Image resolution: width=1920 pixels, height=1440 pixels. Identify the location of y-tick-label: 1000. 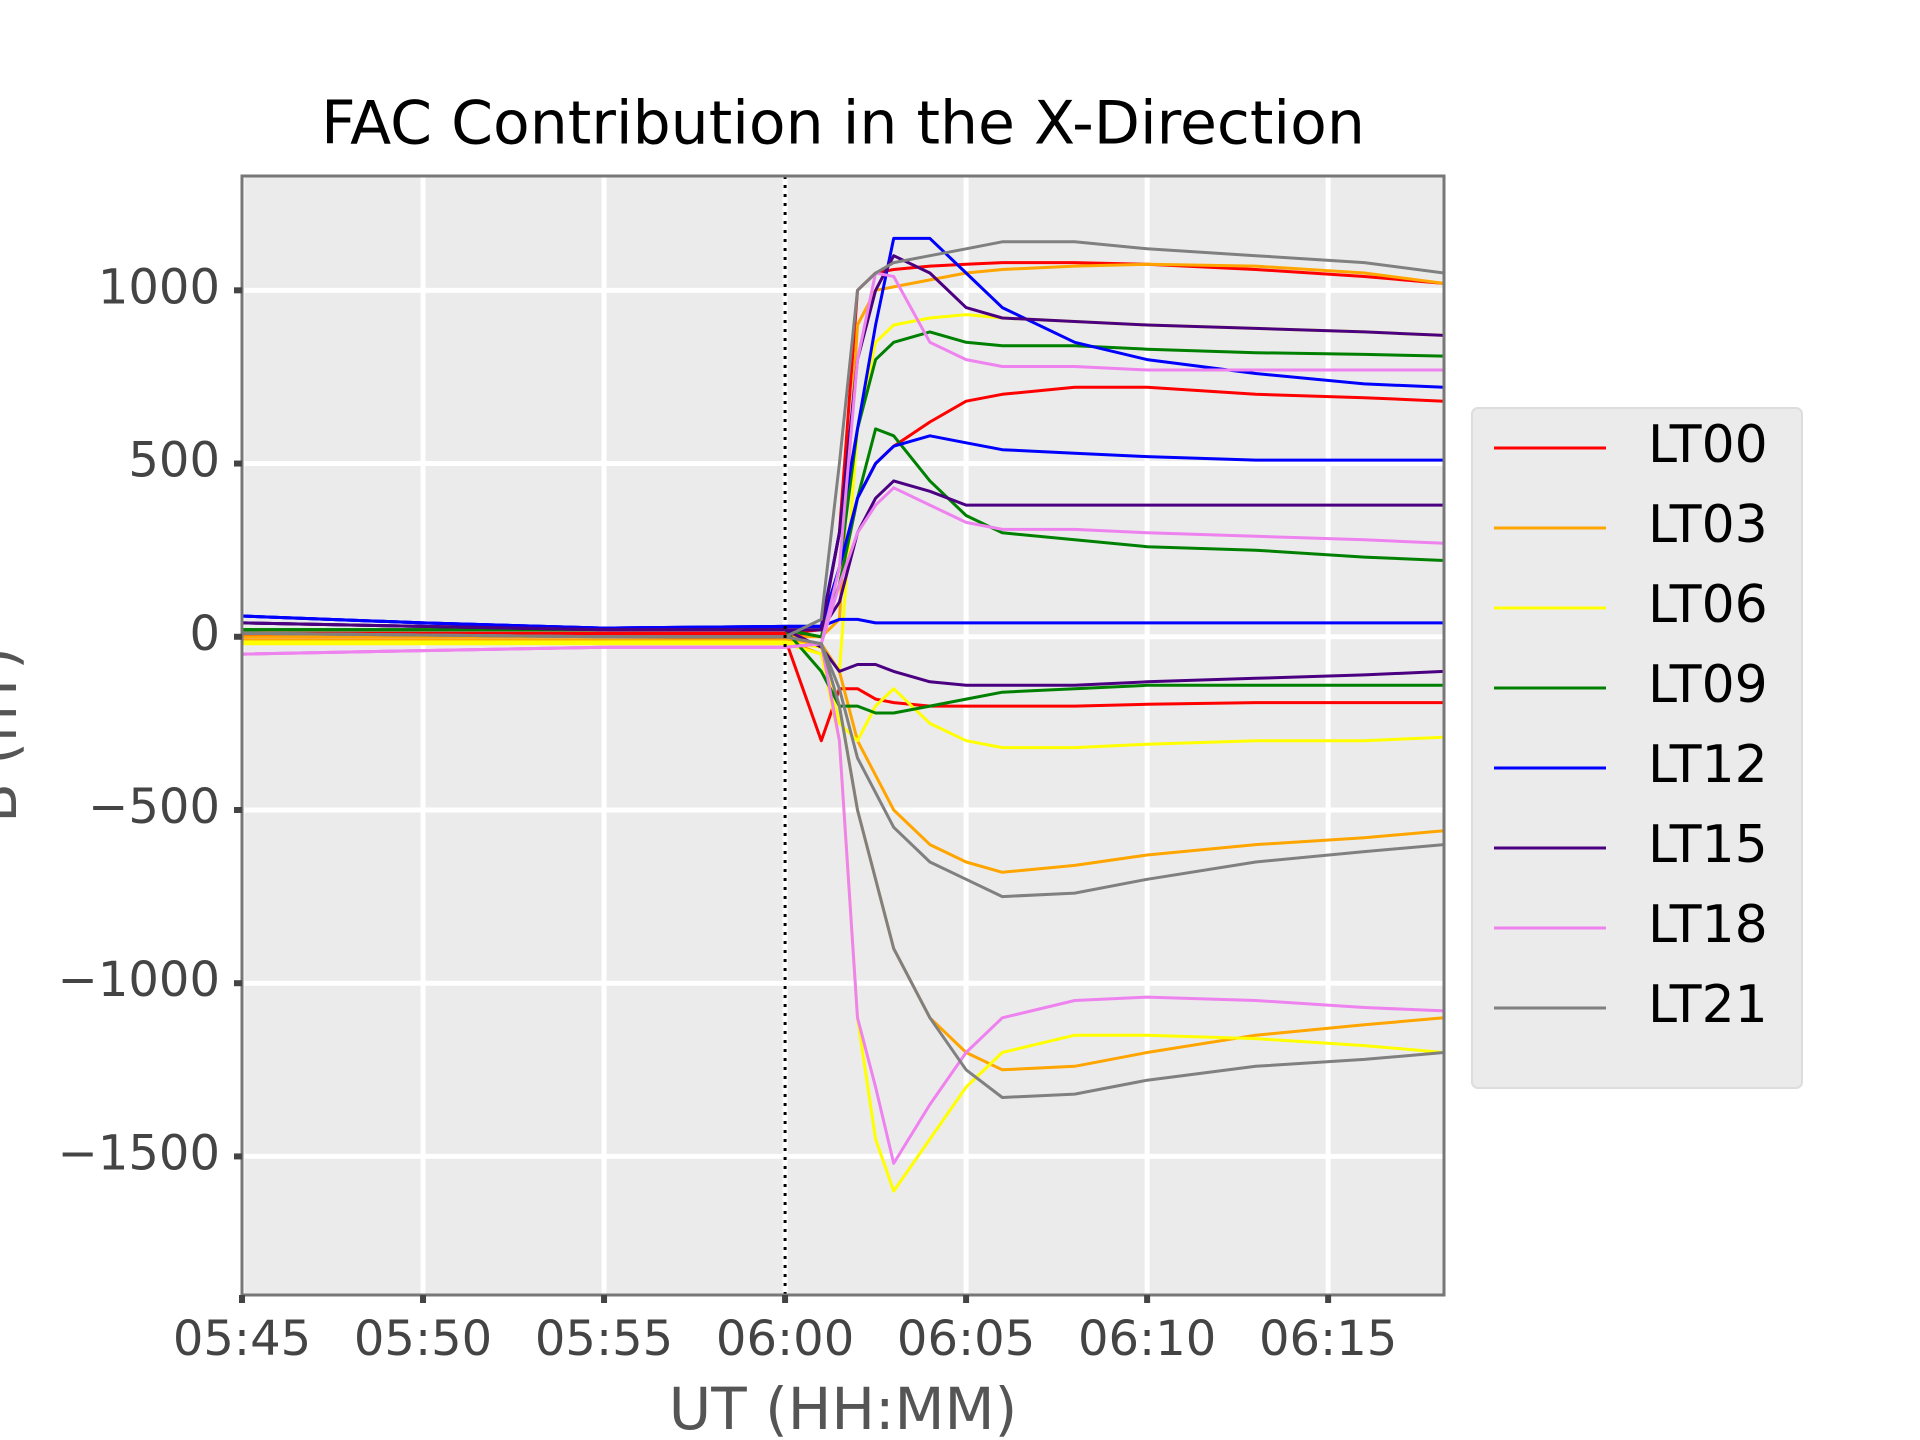
(159, 287).